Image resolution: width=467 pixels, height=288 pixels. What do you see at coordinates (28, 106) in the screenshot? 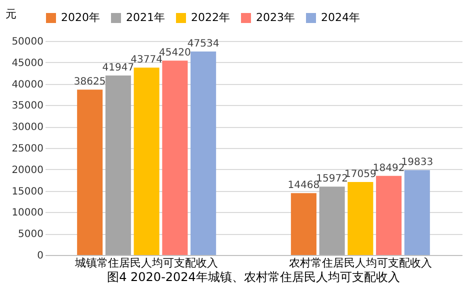
I see `y-tick-label: 35000` at bounding box center [28, 106].